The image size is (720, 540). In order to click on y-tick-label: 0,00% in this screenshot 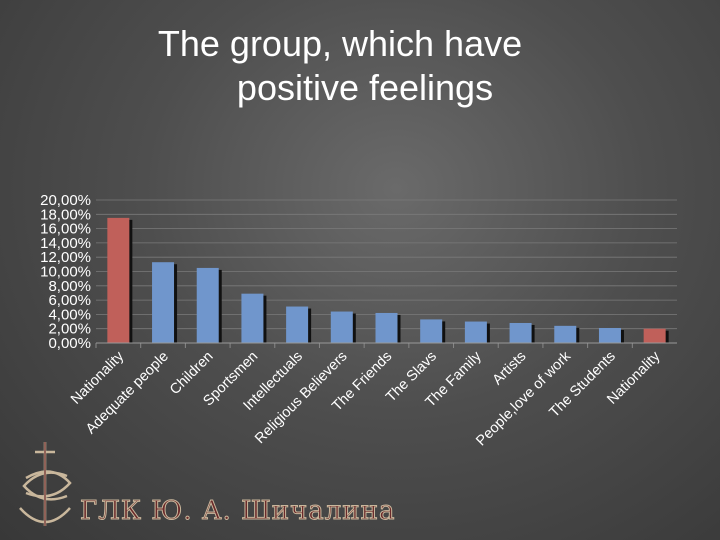, I will do `click(69, 343)`.